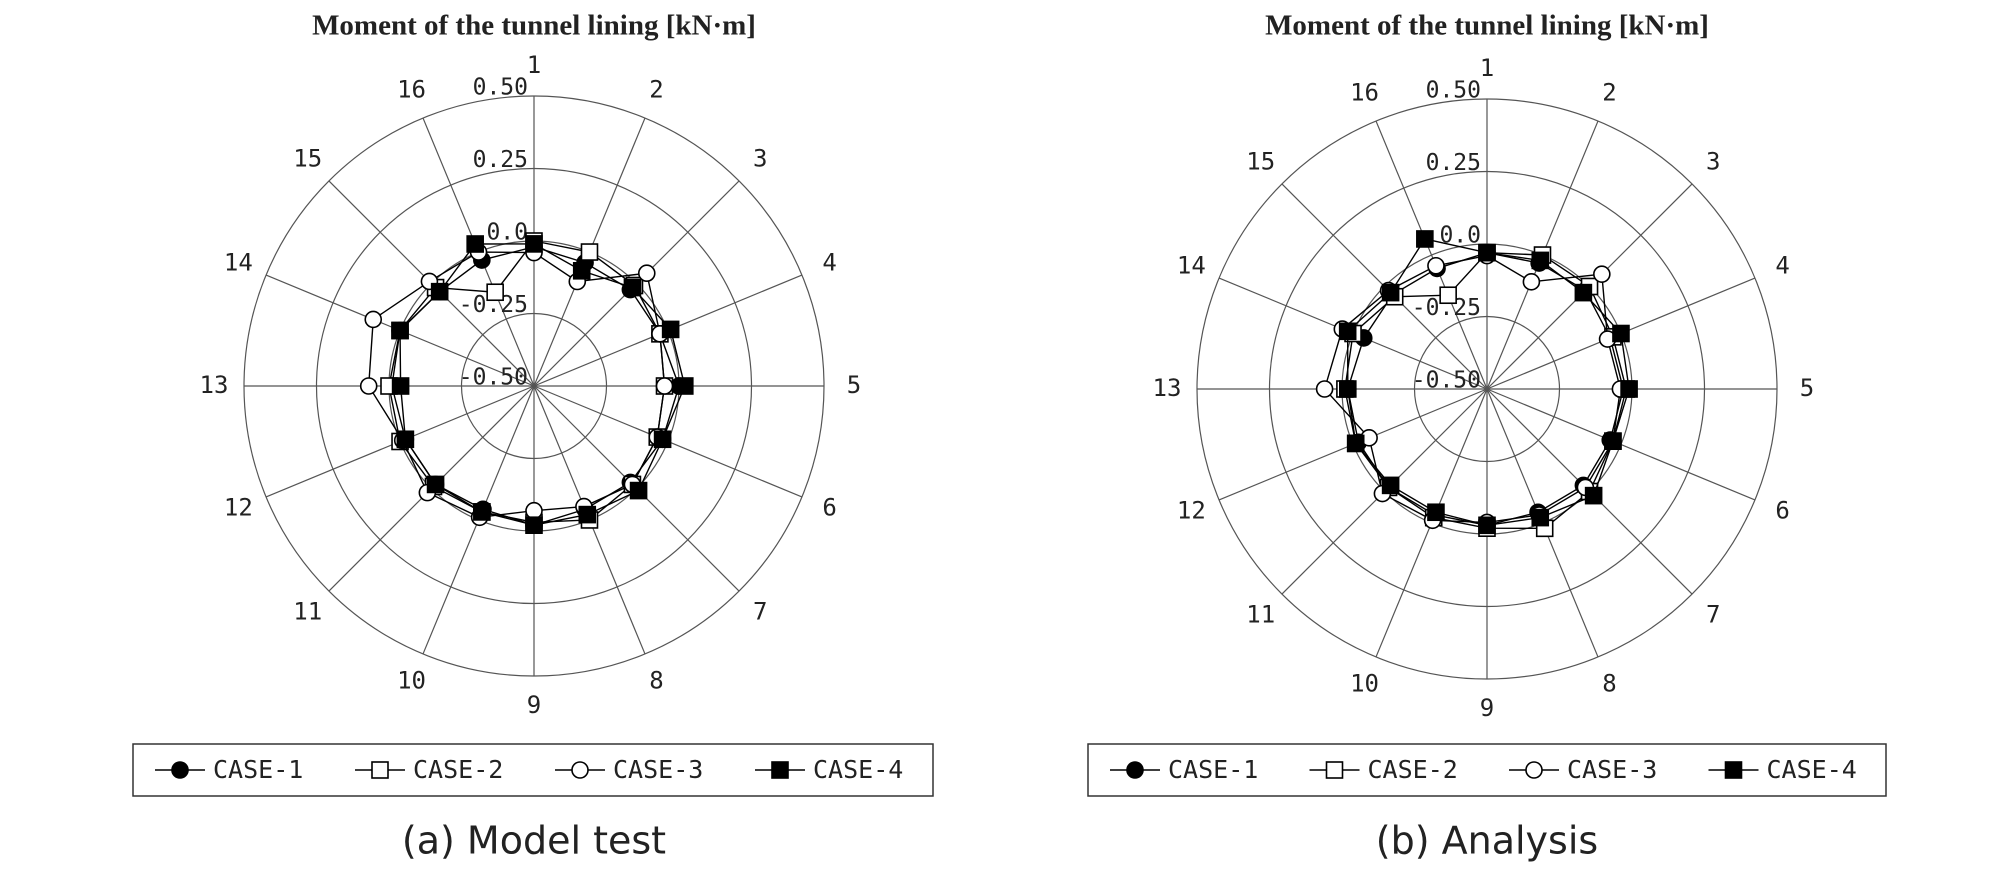 The width and height of the screenshot is (2008, 896). Describe the element at coordinates (1453, 163) in the screenshot. I see `r-tick-label: 0.25` at that location.